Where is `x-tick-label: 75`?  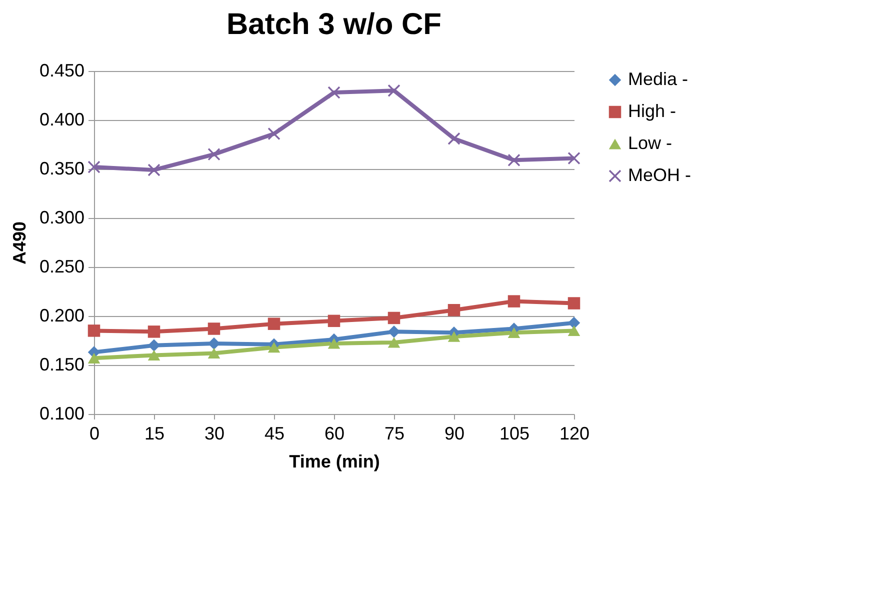
x-tick-label: 75 is located at coordinates (394, 434).